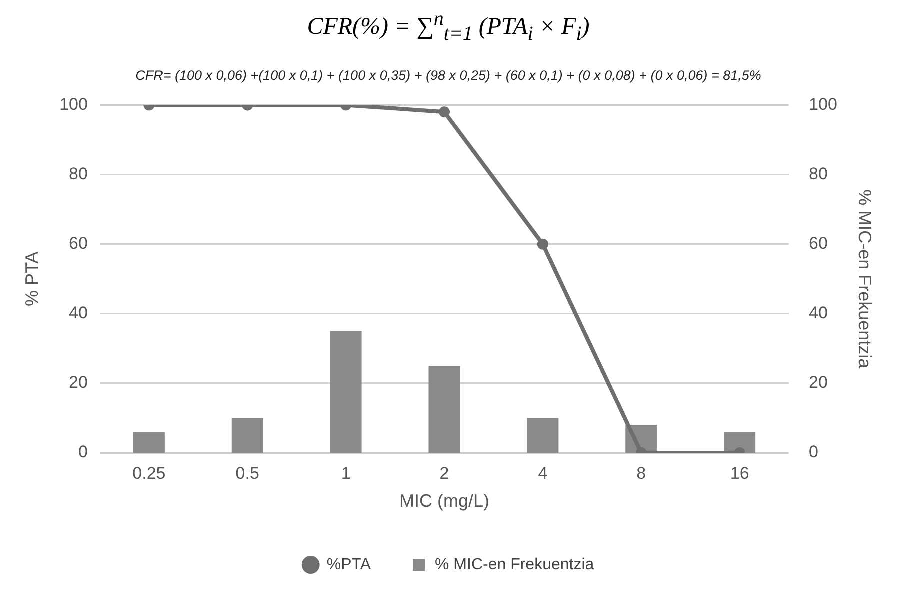 This screenshot has height=613, width=897. What do you see at coordinates (83, 452) in the screenshot?
I see `y-tick-label: 0` at bounding box center [83, 452].